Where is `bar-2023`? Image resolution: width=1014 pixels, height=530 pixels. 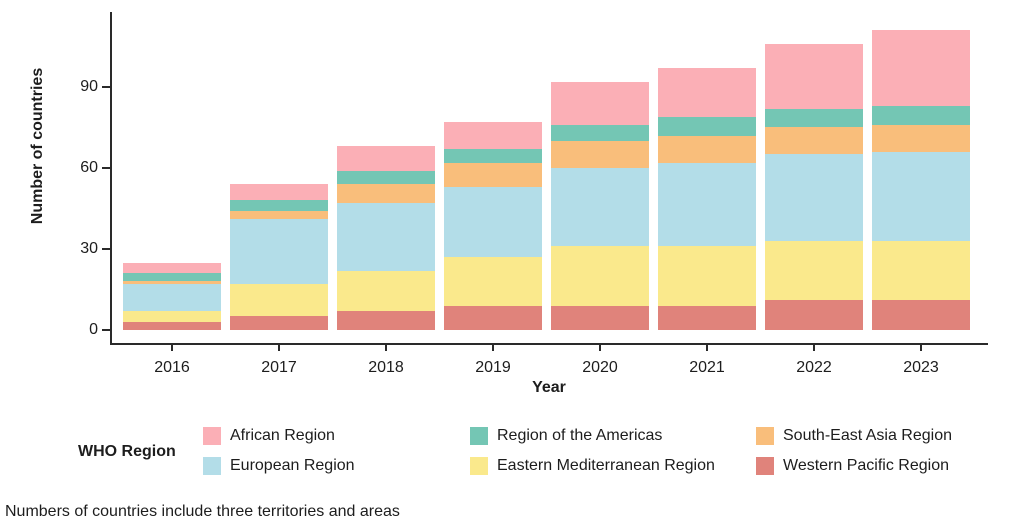 bar-2023 is located at coordinates (921, 180).